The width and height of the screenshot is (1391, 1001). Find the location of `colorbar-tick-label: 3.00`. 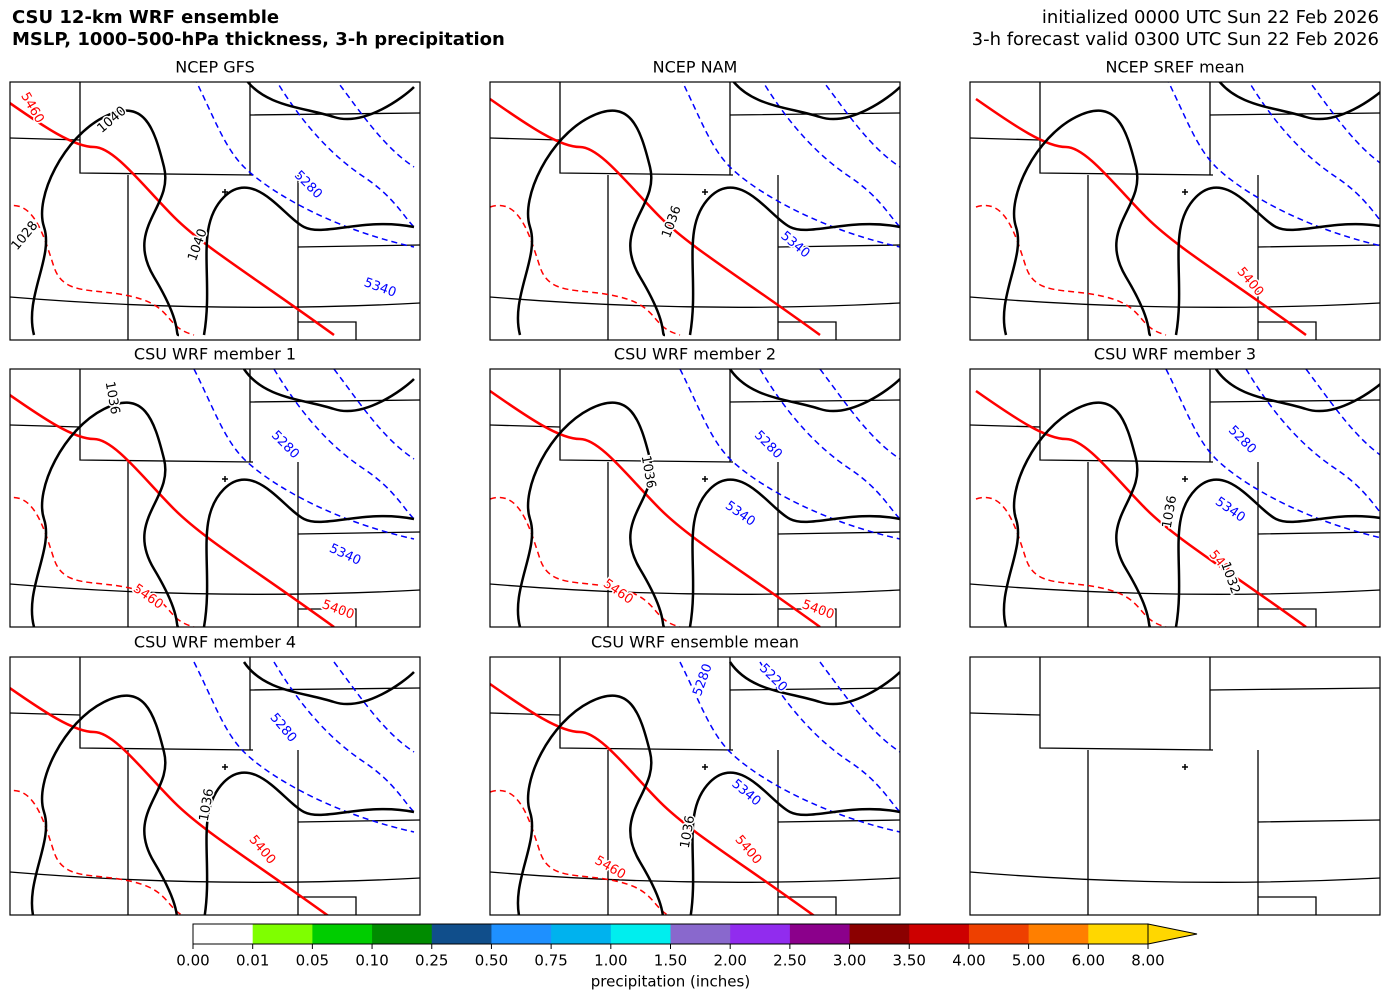

colorbar-tick-label: 3.00 is located at coordinates (849, 961).